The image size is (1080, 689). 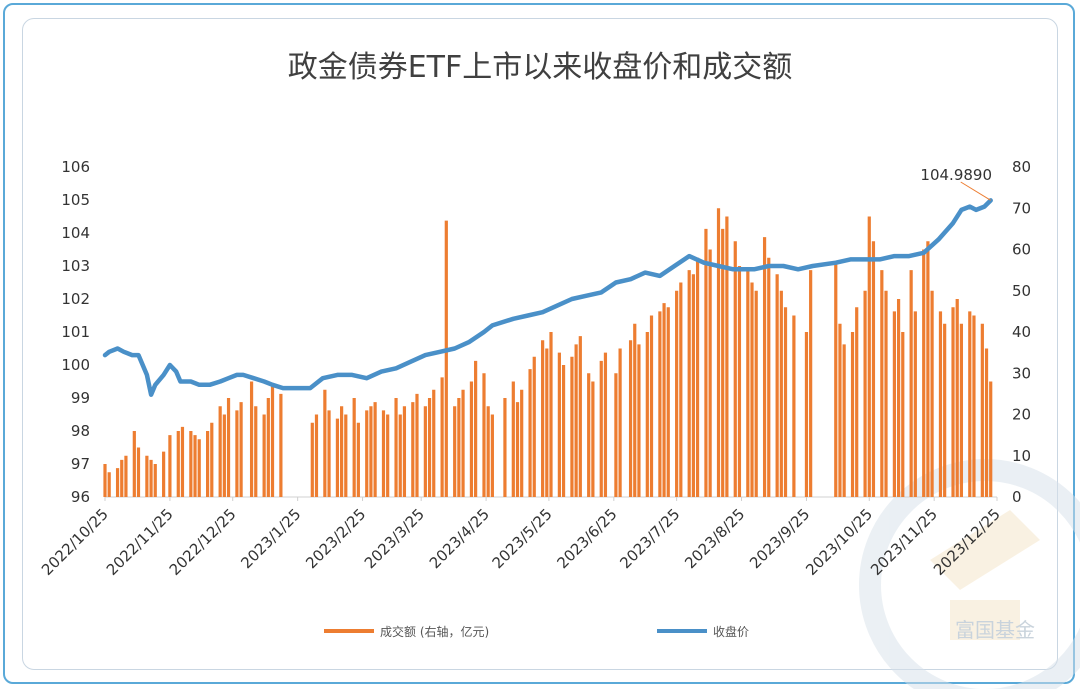 What do you see at coordinates (459, 538) in the screenshot?
I see `x-axis-tick-label: 2023/4/25` at bounding box center [459, 538].